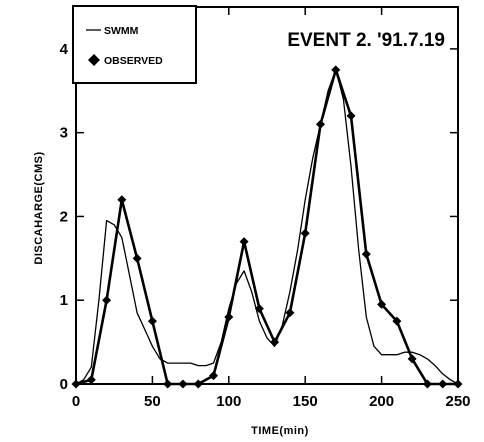  What do you see at coordinates (64, 133) in the screenshot?
I see `y-tick-label: 3` at bounding box center [64, 133].